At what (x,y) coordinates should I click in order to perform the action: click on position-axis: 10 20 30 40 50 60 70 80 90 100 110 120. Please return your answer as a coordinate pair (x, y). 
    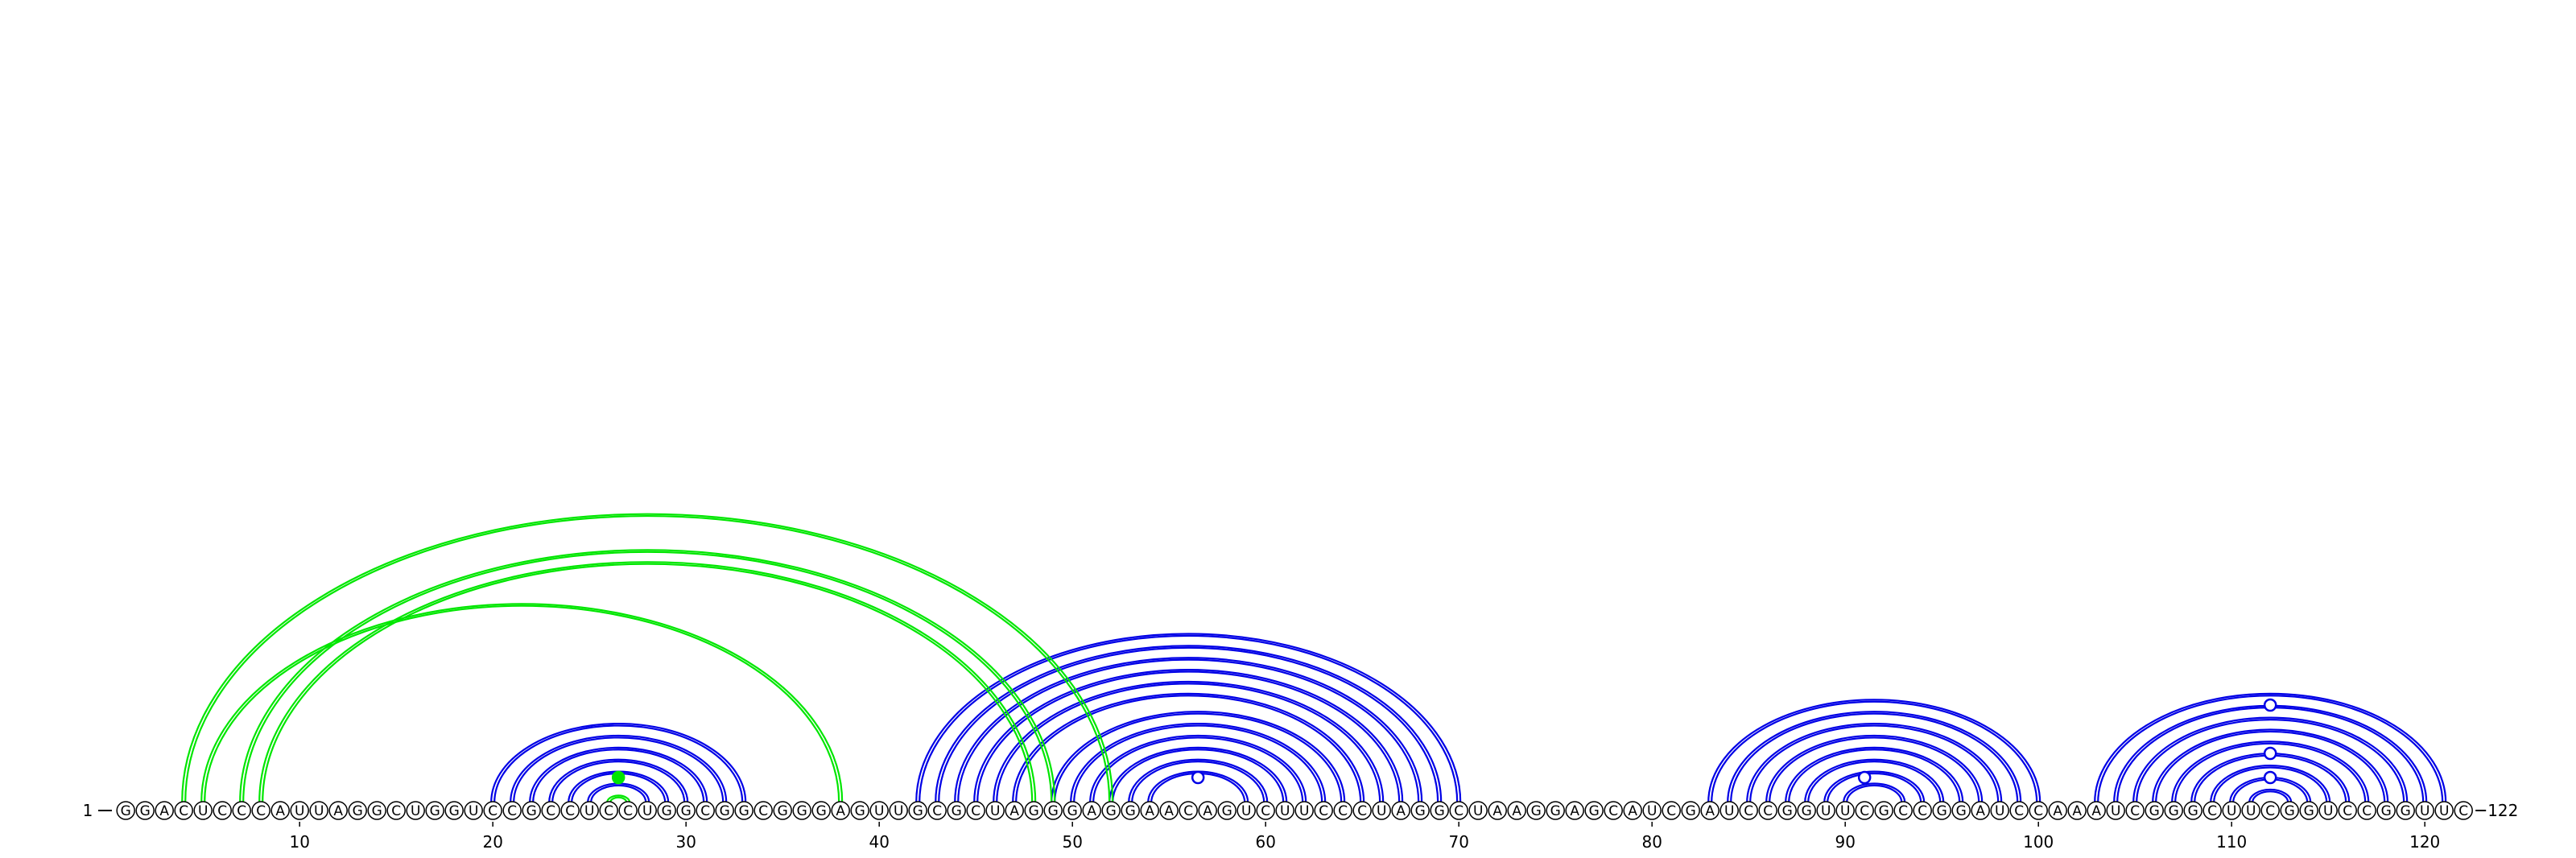
    Looking at the image, I should click on (1364, 837).